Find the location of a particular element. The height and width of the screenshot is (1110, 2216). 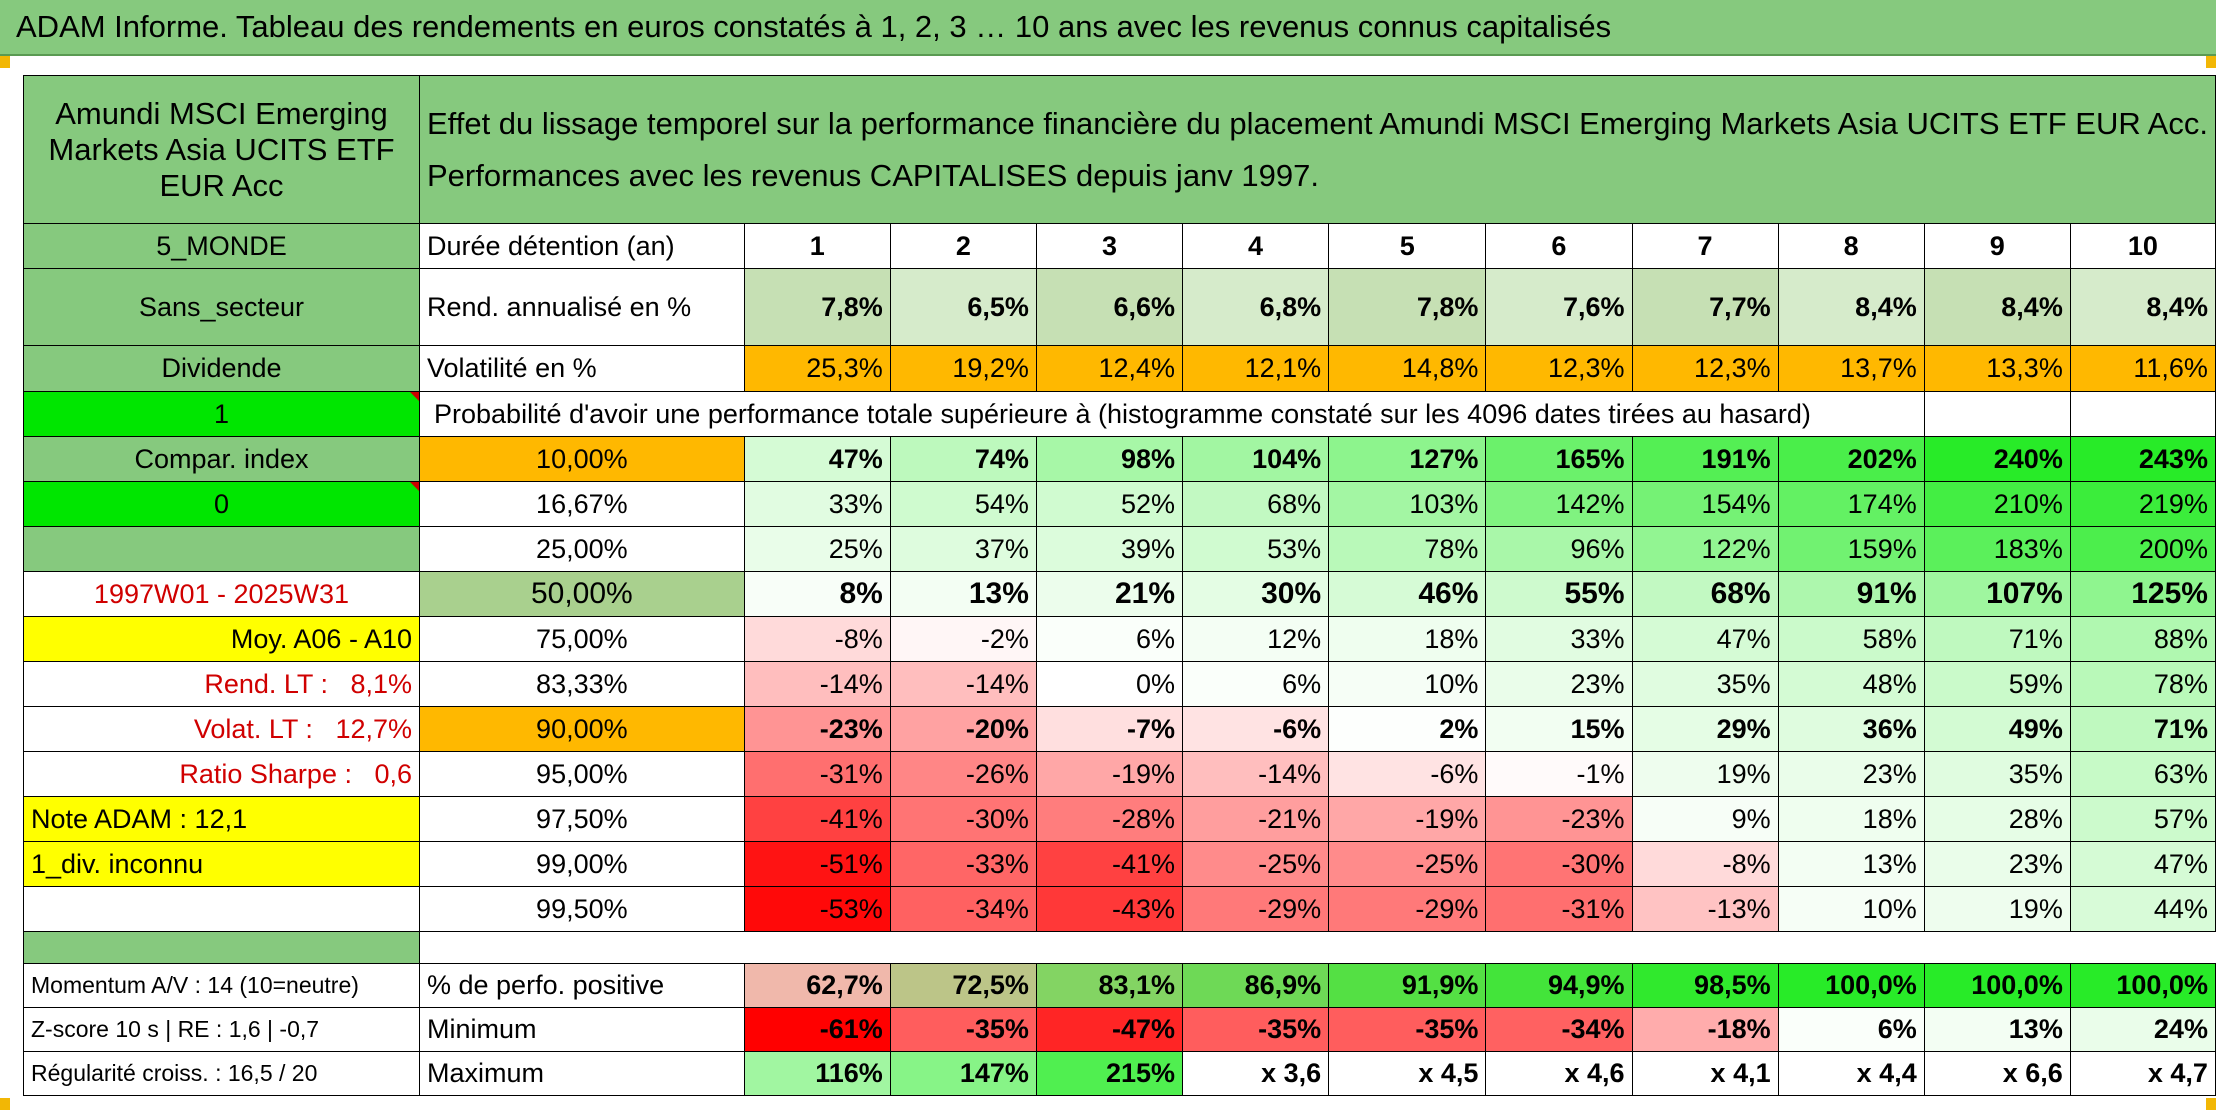

percentile-value: 49% is located at coordinates (1997, 729).